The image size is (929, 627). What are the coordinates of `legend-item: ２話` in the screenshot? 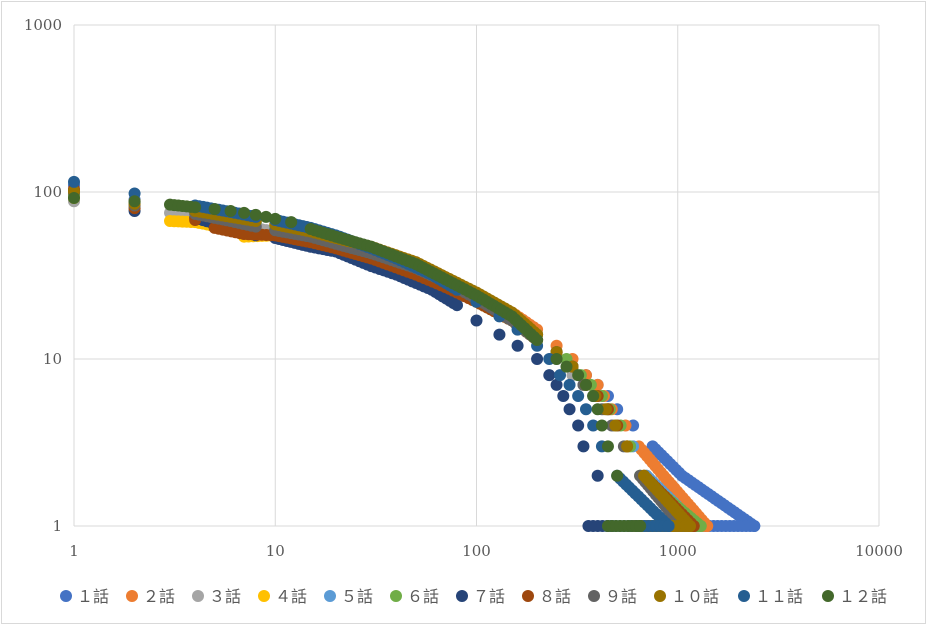 It's located at (150, 596).